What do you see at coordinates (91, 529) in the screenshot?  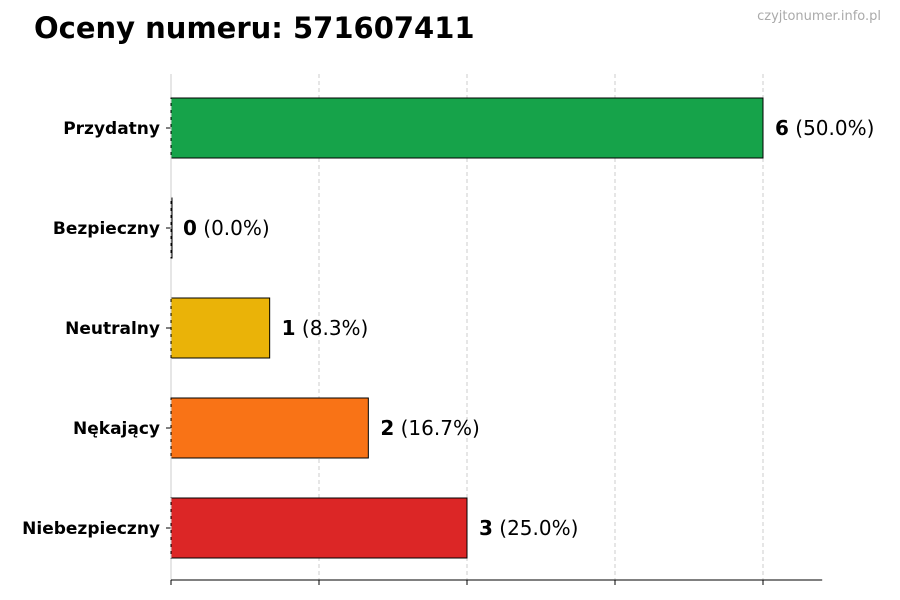 I see `category-label: Niebezpieczny` at bounding box center [91, 529].